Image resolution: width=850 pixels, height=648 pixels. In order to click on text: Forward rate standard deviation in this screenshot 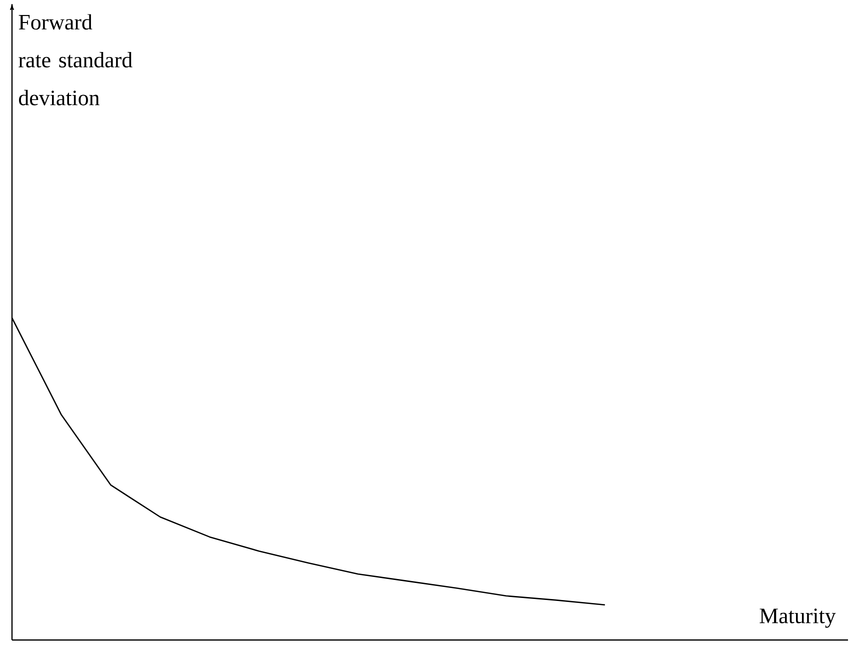, I will do `click(75, 60)`.